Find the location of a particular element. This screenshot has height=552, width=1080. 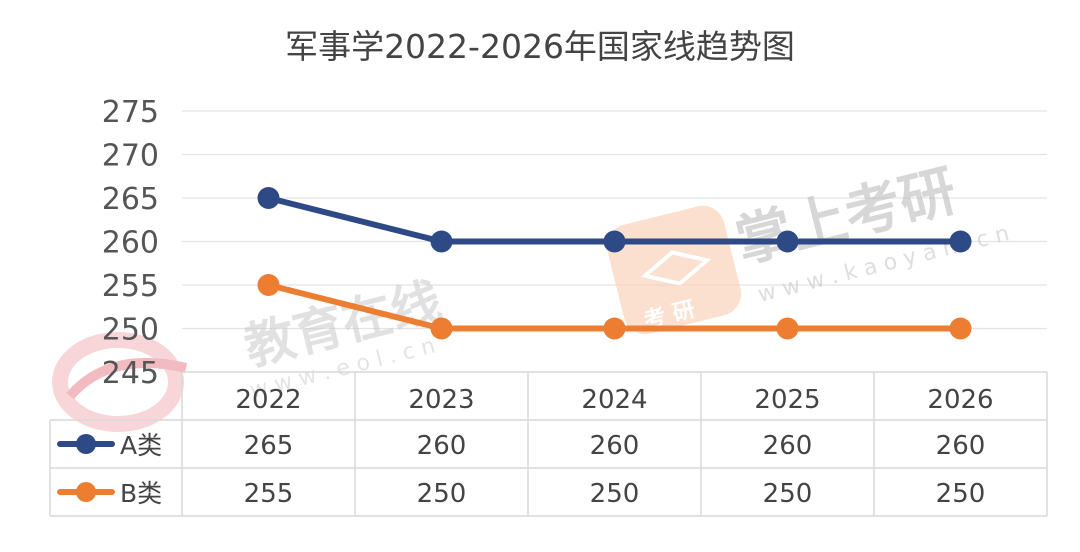

y-tick-label: 255 is located at coordinates (130, 286).